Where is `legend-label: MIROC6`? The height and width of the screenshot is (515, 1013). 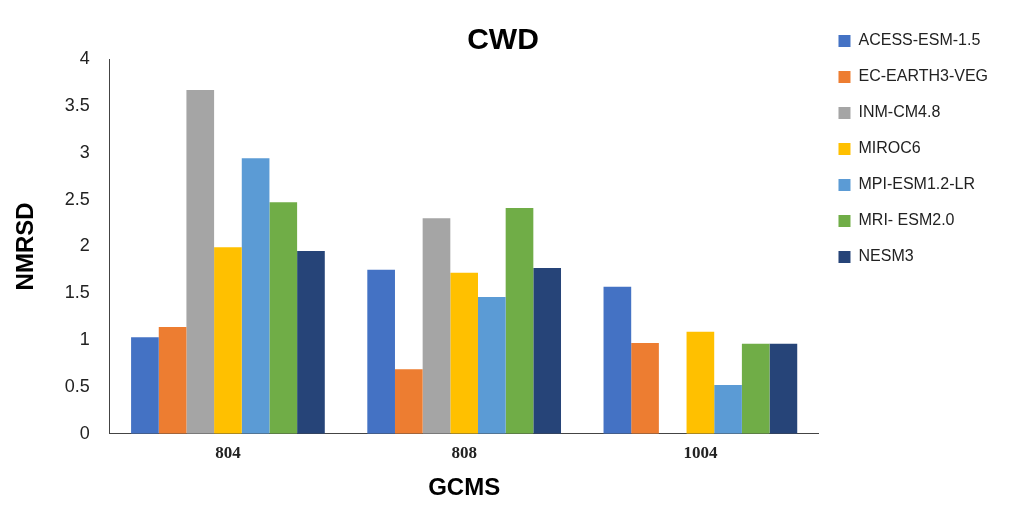
legend-label: MIROC6 is located at coordinates (889, 148).